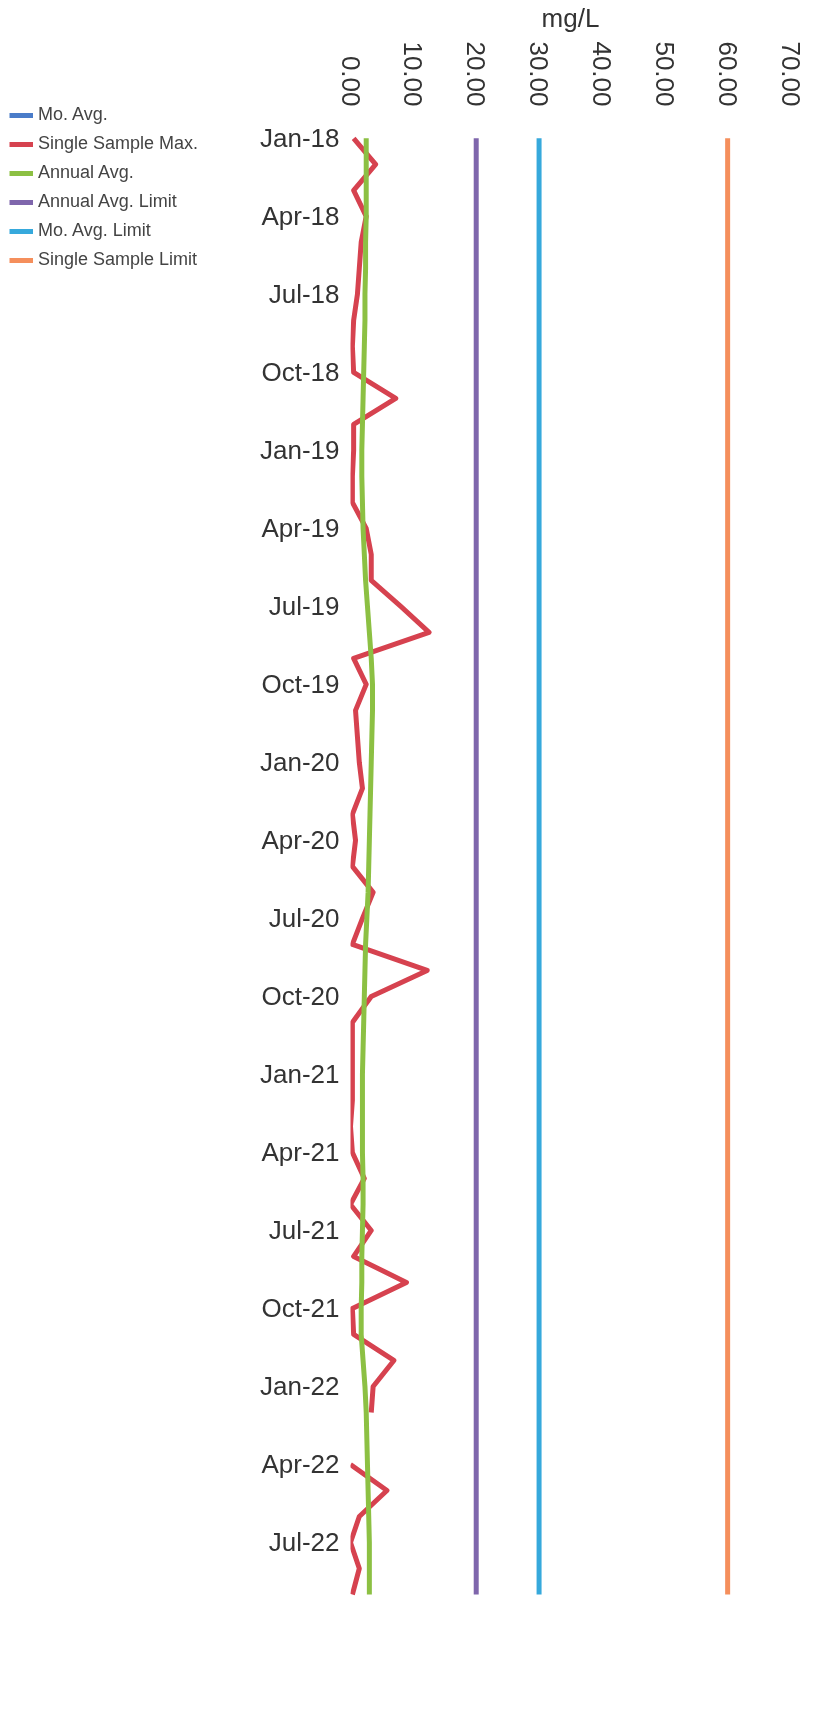 The width and height of the screenshot is (830, 1711). Describe the element at coordinates (413, 74) in the screenshot. I see `x-tick-label: 10.00` at that location.